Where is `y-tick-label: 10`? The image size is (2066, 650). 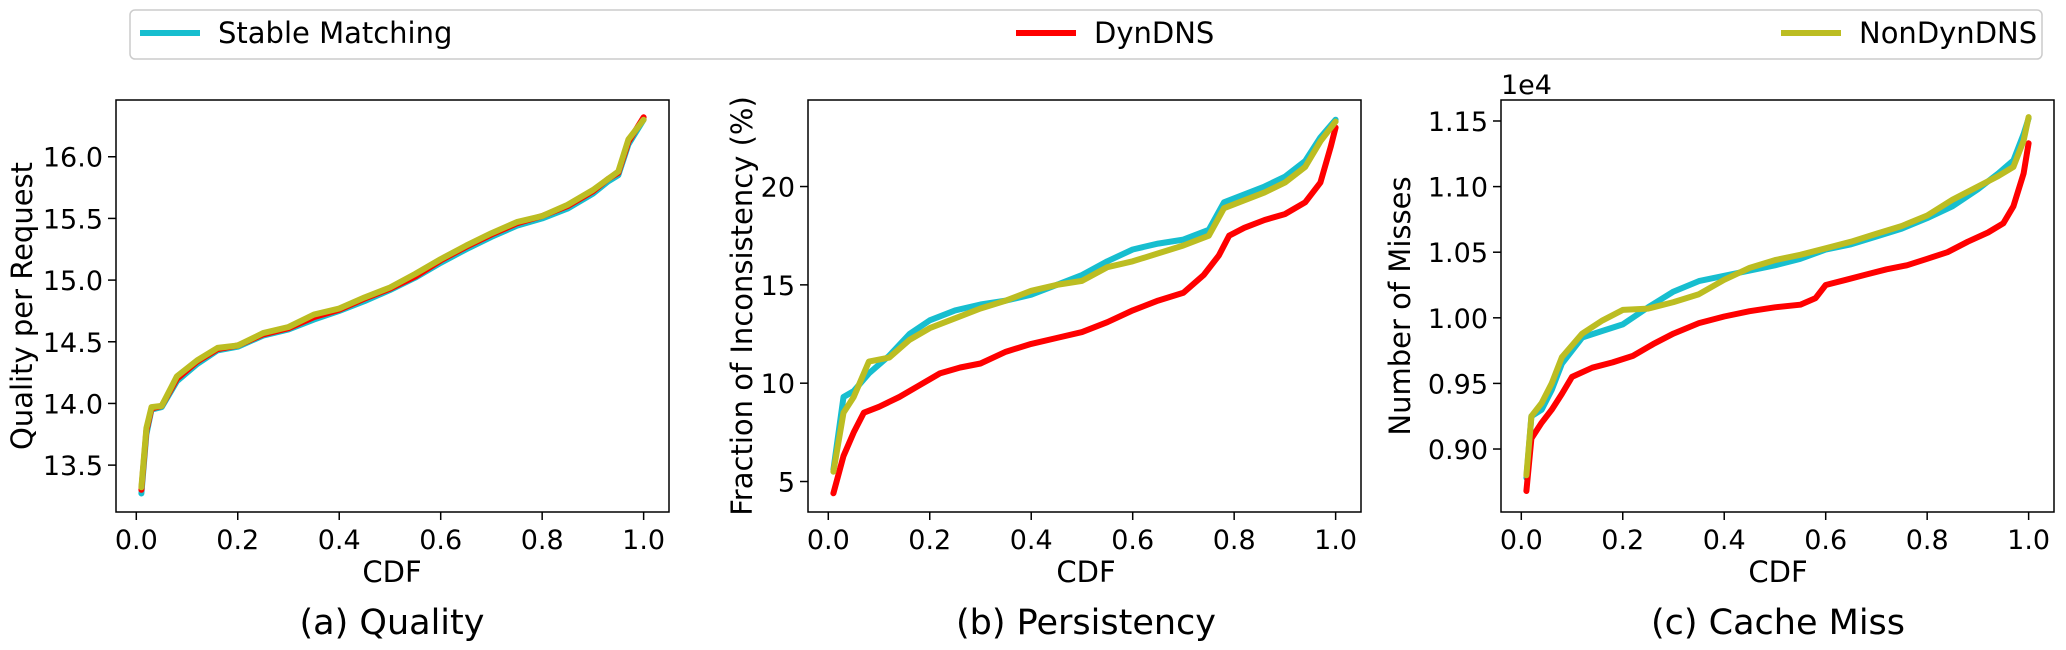 y-tick-label: 10 is located at coordinates (778, 384).